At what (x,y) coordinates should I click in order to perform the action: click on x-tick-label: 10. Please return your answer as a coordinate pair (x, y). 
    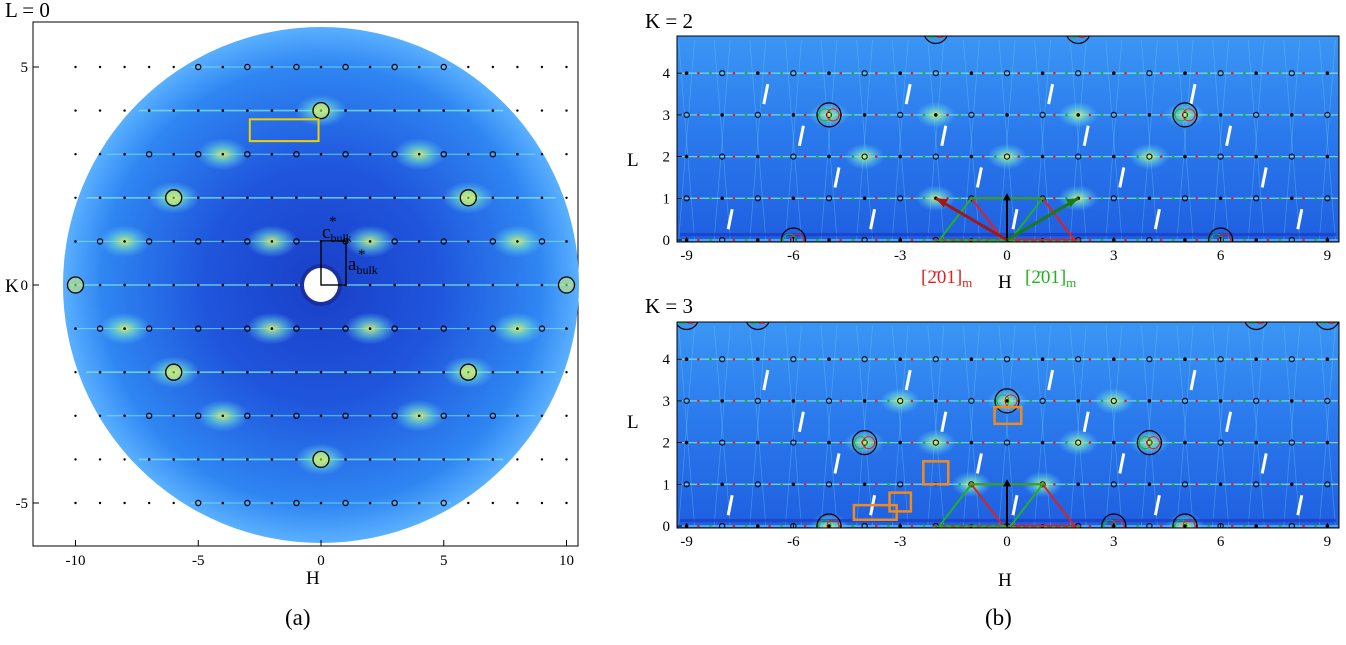
    Looking at the image, I should click on (566, 561).